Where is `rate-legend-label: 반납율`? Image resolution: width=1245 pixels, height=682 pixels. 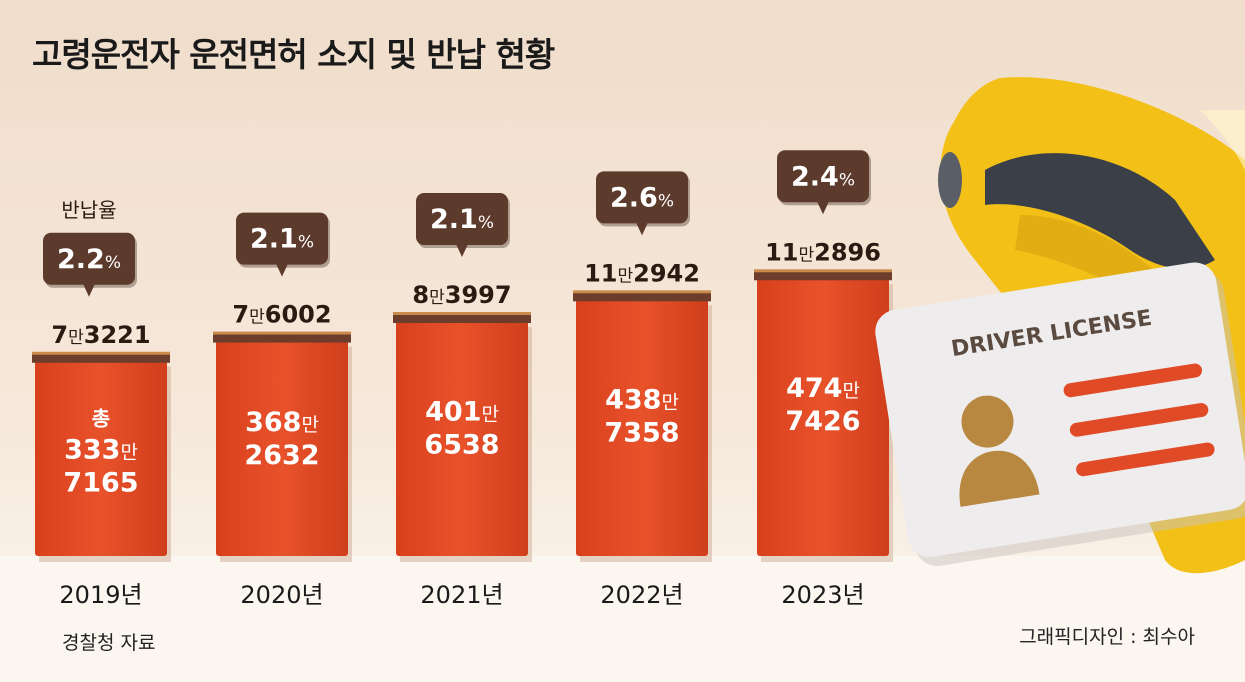 rate-legend-label: 반납율 is located at coordinates (88, 210).